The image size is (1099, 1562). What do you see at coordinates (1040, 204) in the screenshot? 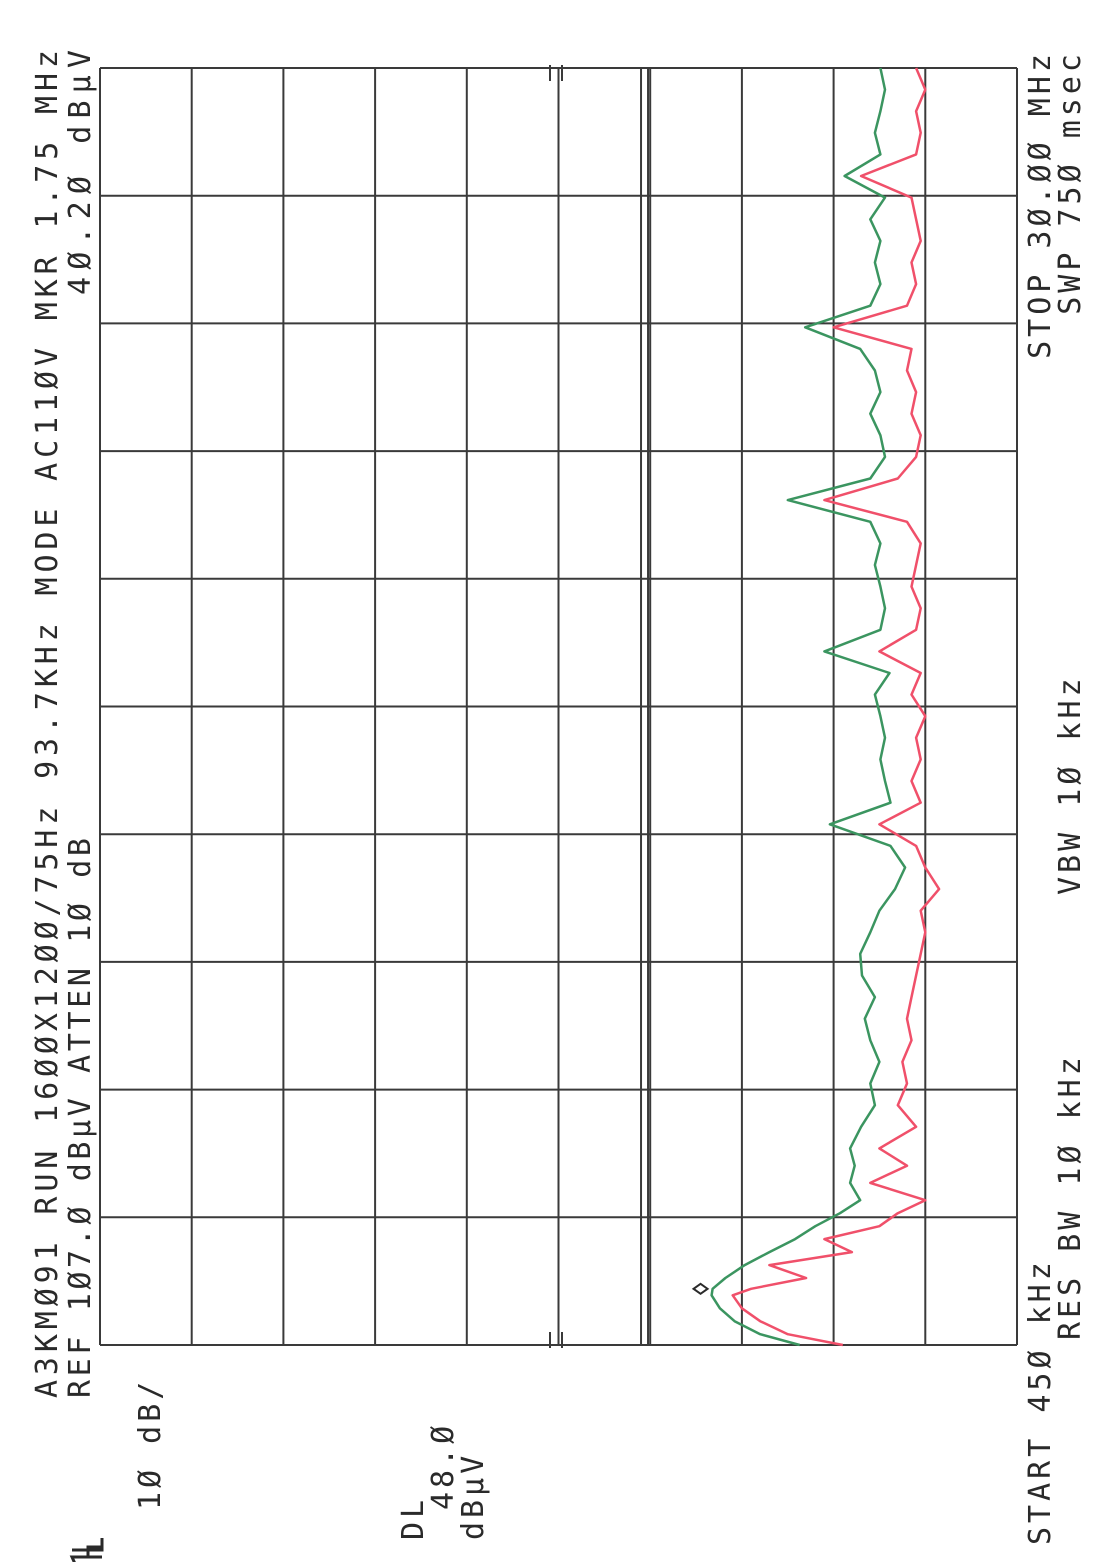
I see `annotation: STOP 3Ø.ØØ MHz` at bounding box center [1040, 204].